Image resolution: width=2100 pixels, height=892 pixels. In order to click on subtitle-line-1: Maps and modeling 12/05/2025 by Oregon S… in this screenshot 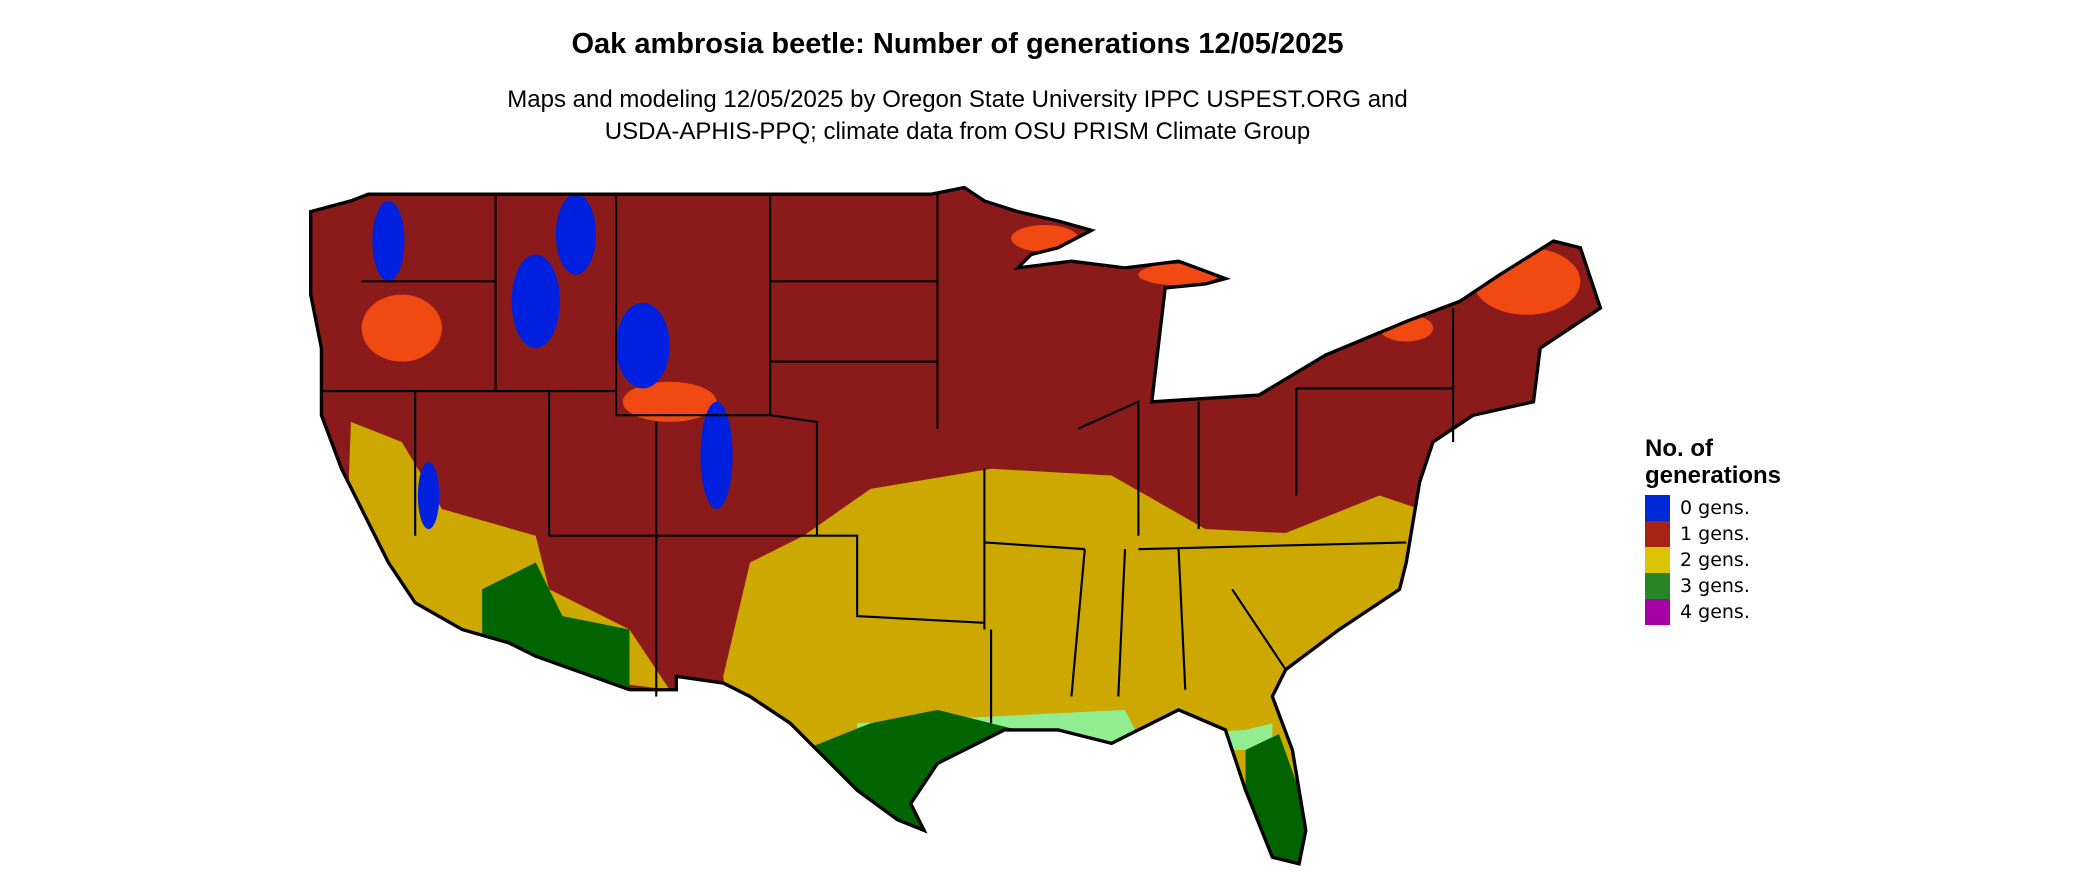, I will do `click(957, 99)`.